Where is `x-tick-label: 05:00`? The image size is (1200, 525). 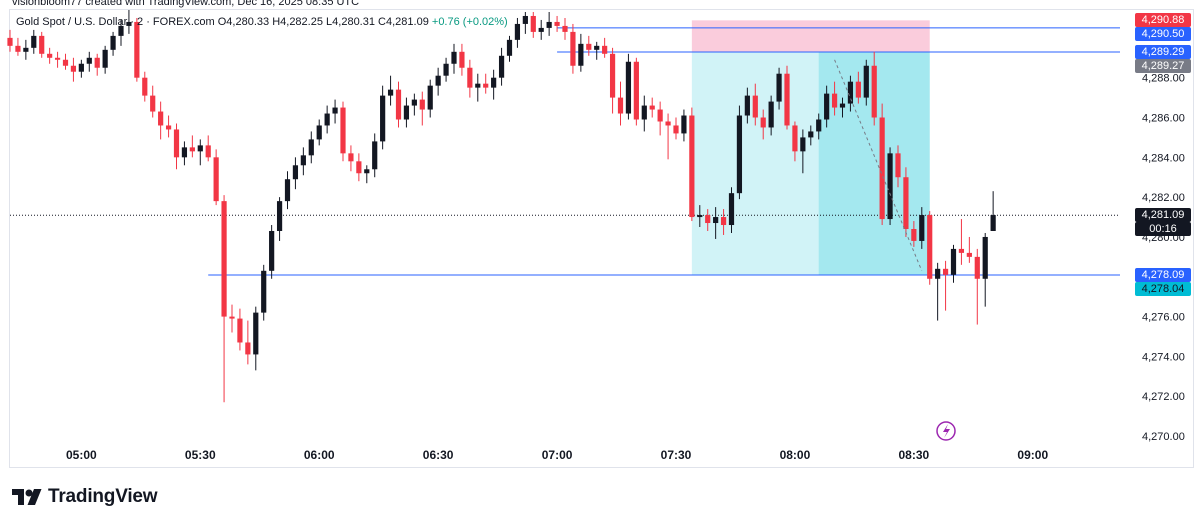
x-tick-label: 05:00 is located at coordinates (81, 455).